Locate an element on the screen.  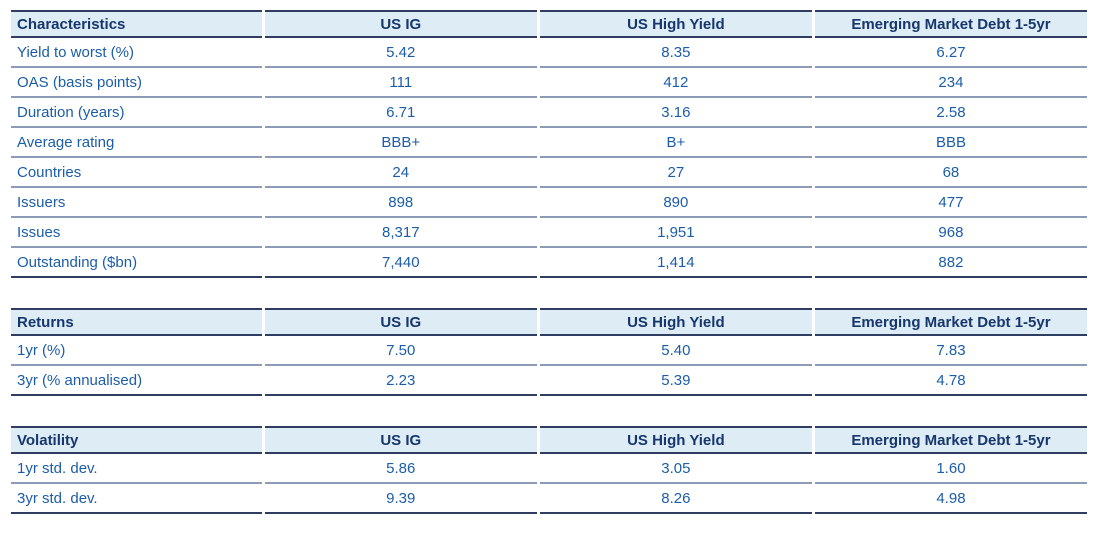
cell-value: 5.39 is located at coordinates (675, 381).